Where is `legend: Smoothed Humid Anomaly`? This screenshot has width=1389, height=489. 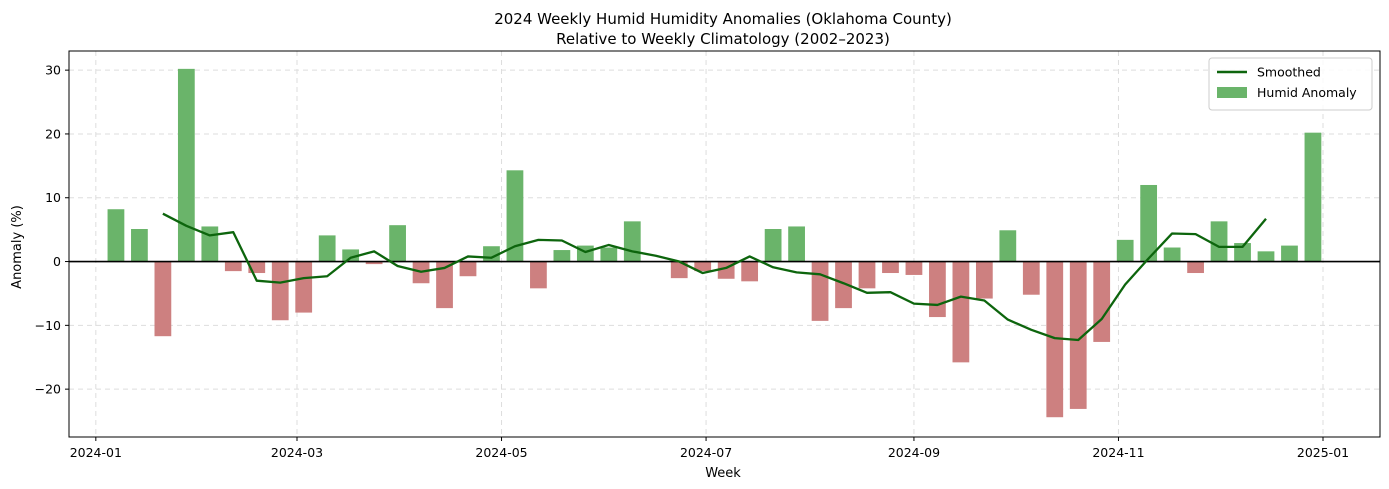 legend: Smoothed Humid Anomaly is located at coordinates (1290, 84).